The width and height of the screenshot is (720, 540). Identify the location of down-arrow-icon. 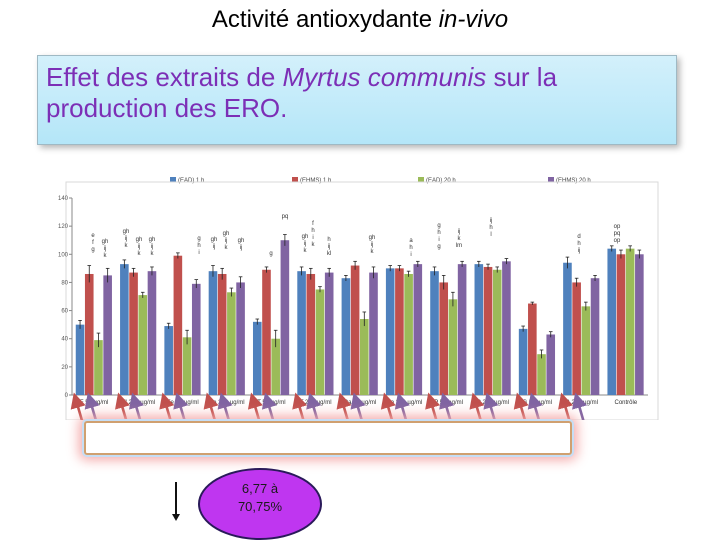
(176, 501).